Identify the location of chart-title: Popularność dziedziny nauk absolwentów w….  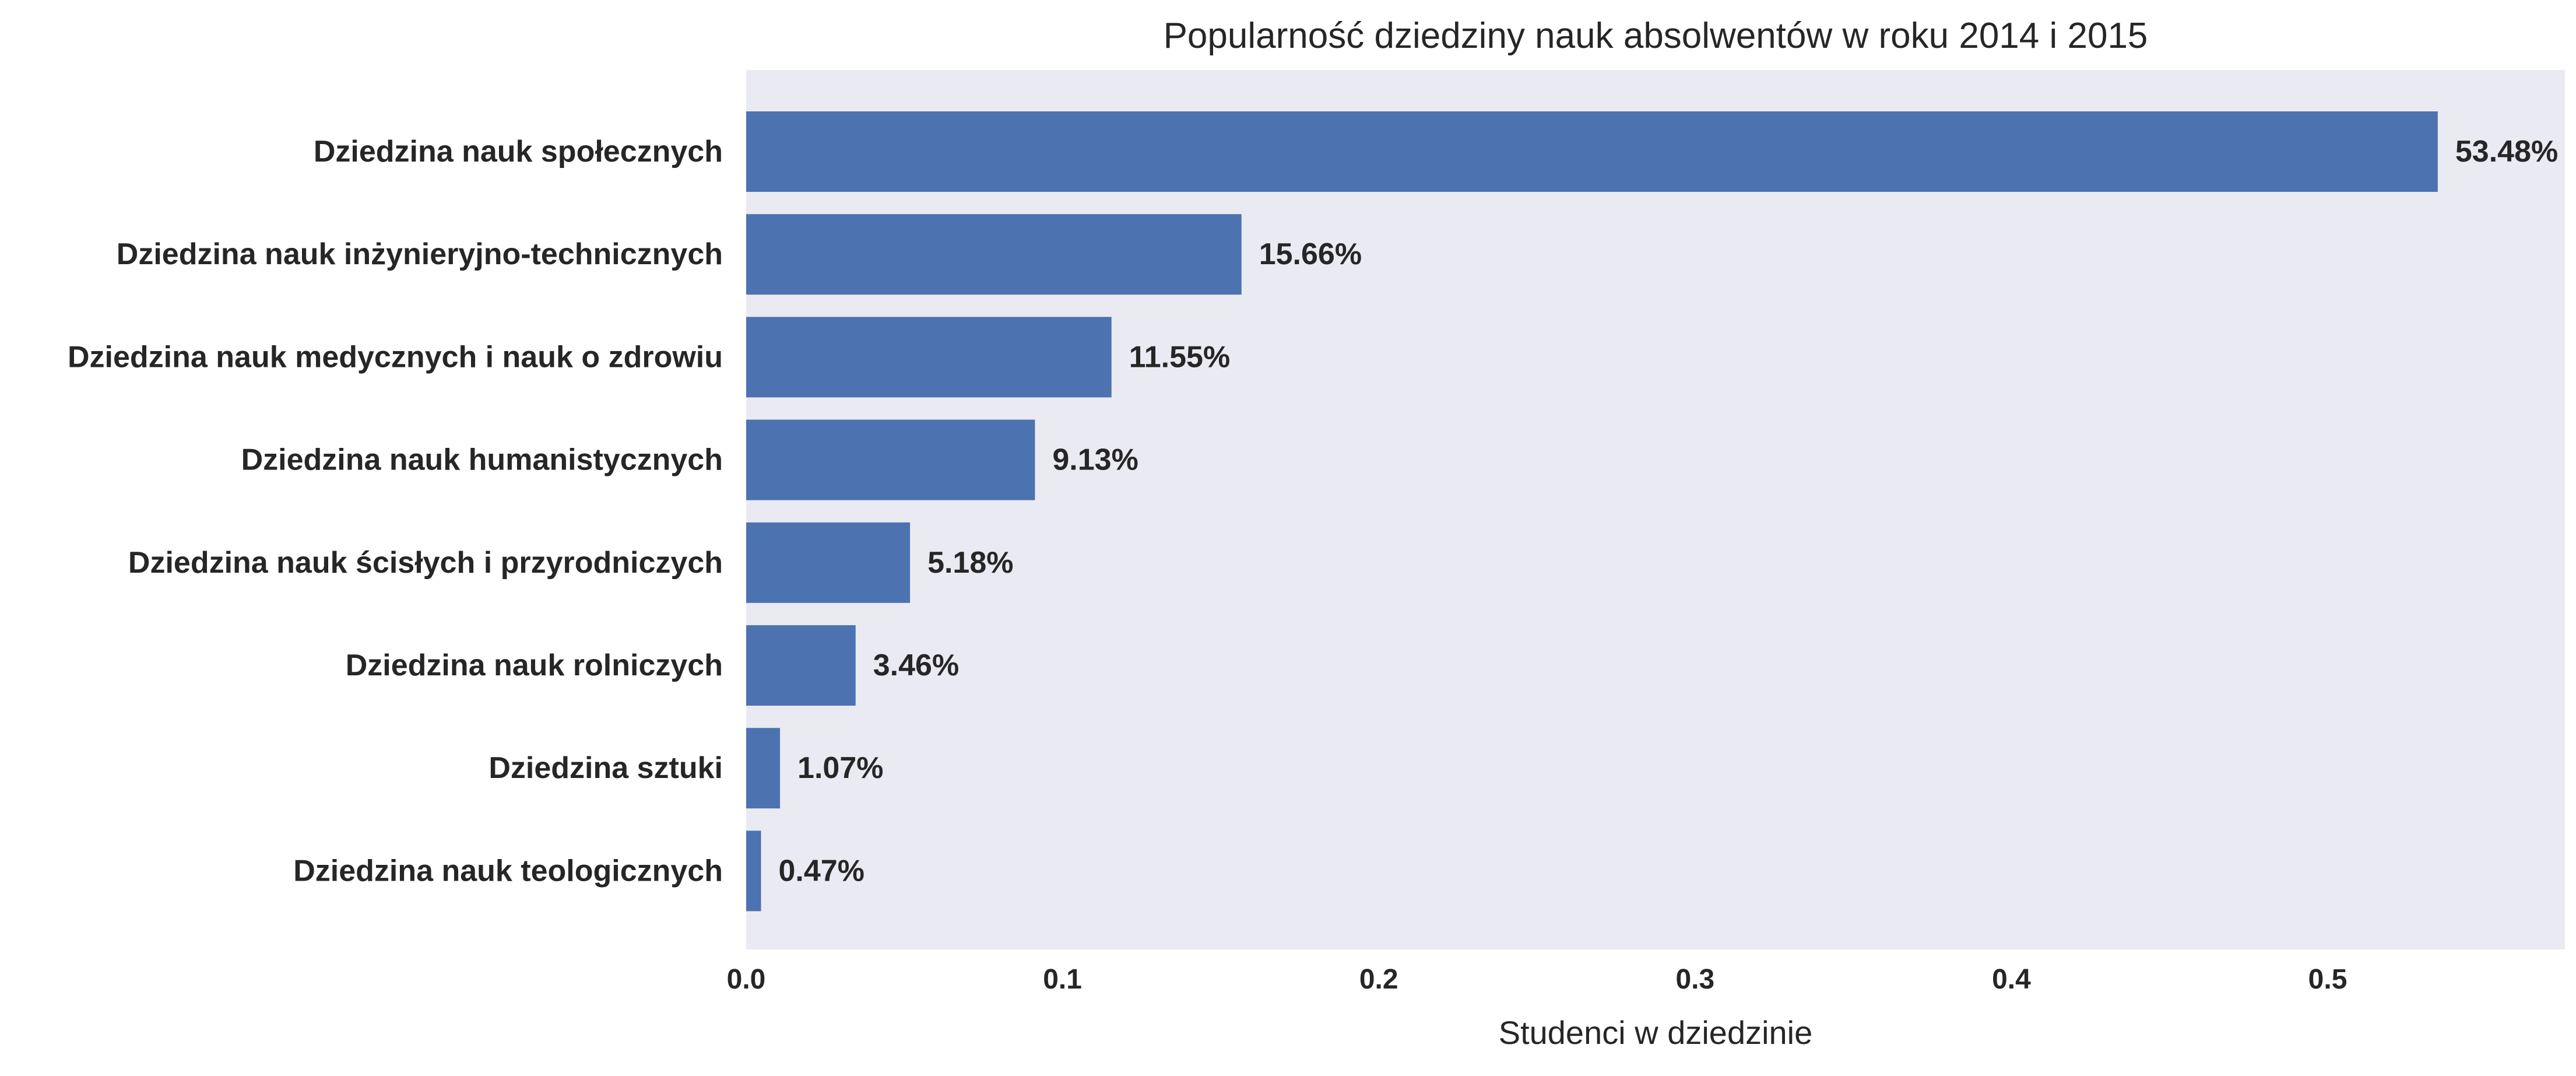
(1656, 36).